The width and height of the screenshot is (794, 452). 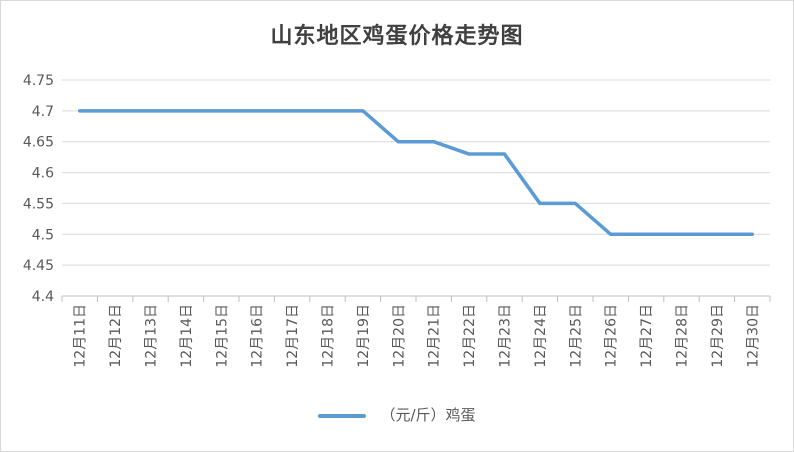 What do you see at coordinates (81, 336) in the screenshot?
I see `x-tick-label: 12月11日` at bounding box center [81, 336].